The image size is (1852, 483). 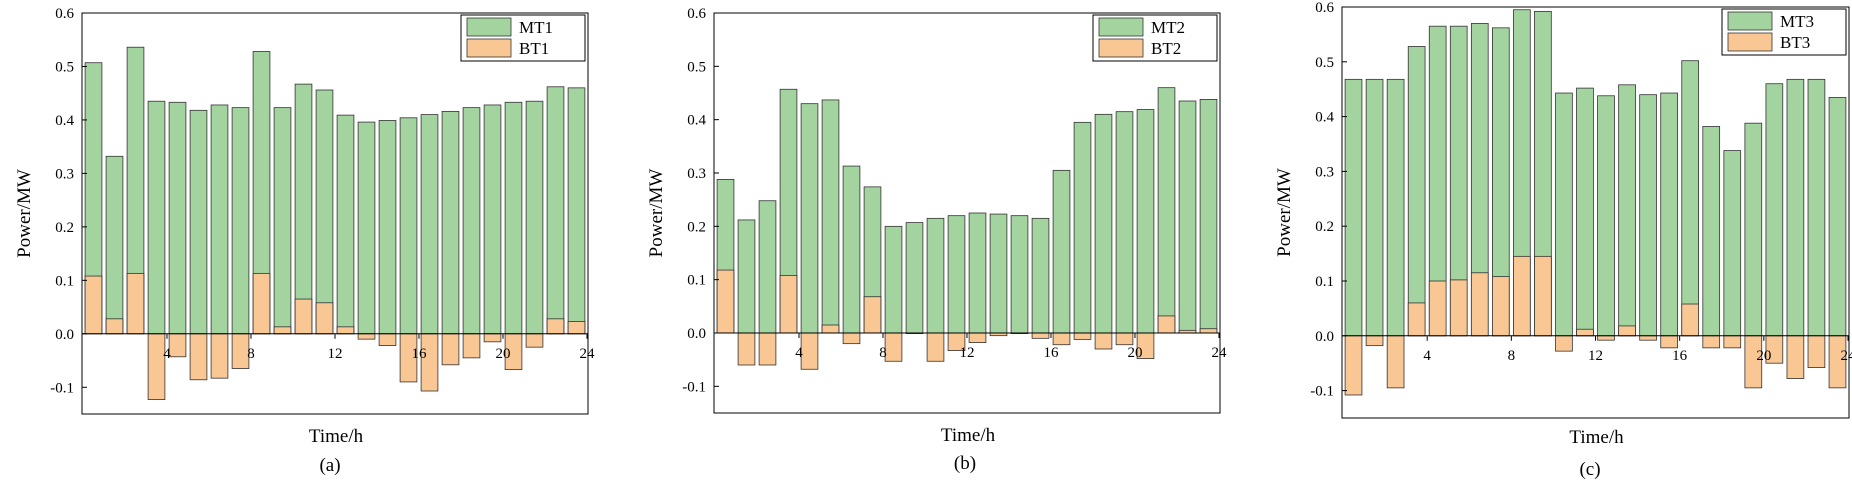 What do you see at coordinates (1797, 21) in the screenshot?
I see `legend-label-mt3: MT3` at bounding box center [1797, 21].